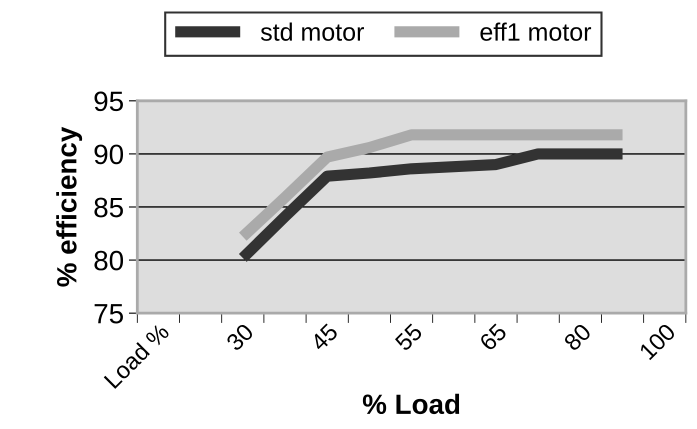 The image size is (697, 429). What do you see at coordinates (409, 337) in the screenshot?
I see `x-tick-label: 55` at bounding box center [409, 337].